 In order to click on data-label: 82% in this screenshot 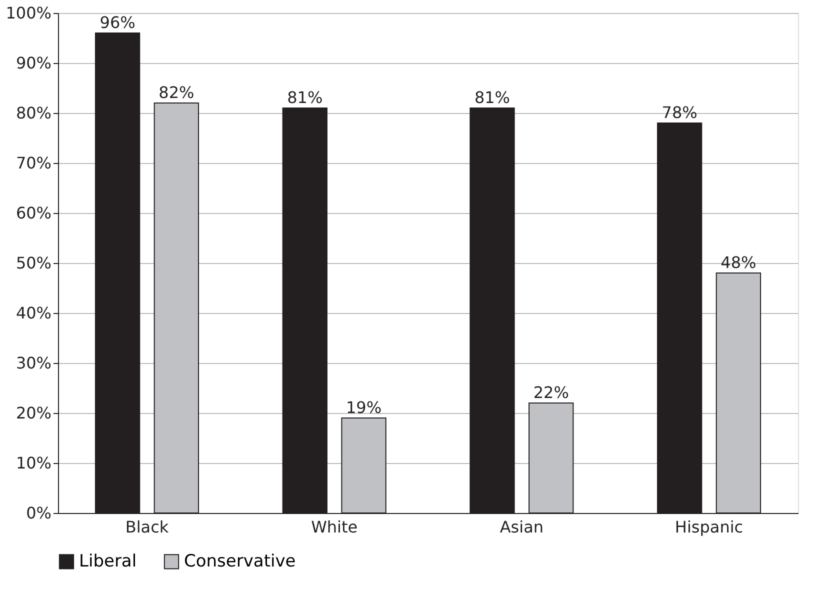, I will do `click(176, 92)`.